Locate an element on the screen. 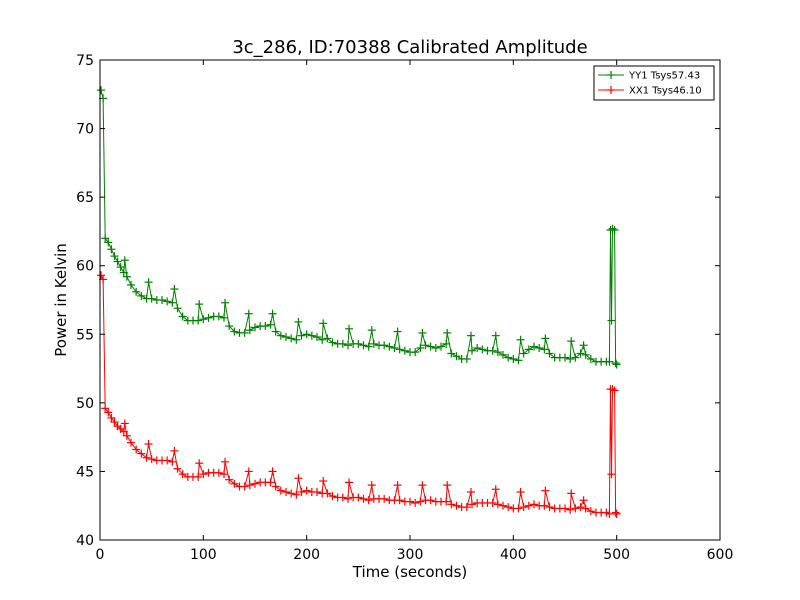  legend-box is located at coordinates (654, 83).